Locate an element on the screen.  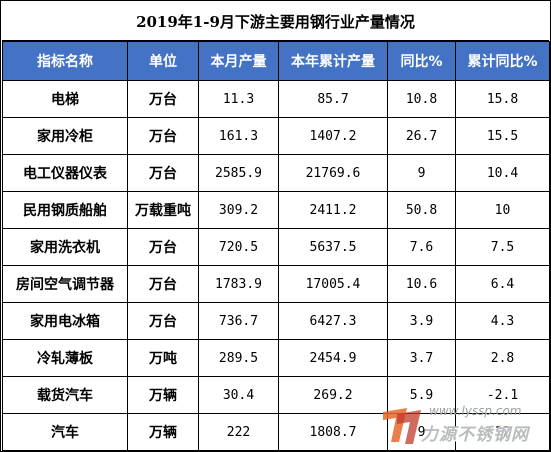
row-name: 家用洗衣机 is located at coordinates (65, 247).